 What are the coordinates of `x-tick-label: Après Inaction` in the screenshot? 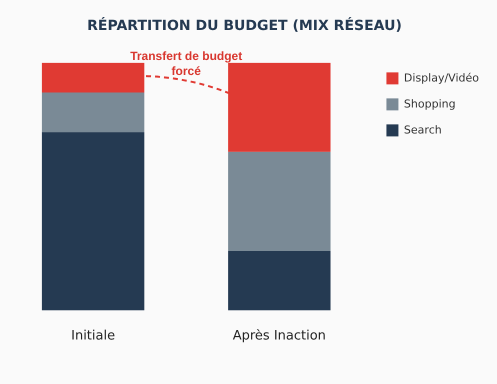 It's located at (279, 336).